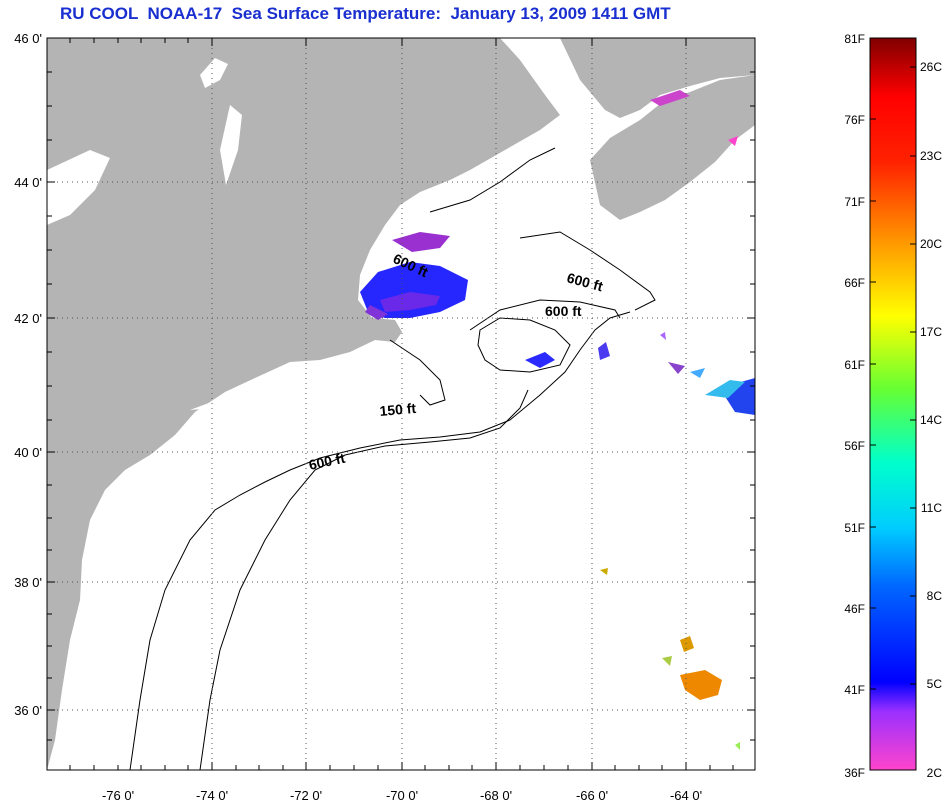 The height and width of the screenshot is (809, 944). What do you see at coordinates (854, 120) in the screenshot?
I see `colorbar-label-f: 76F` at bounding box center [854, 120].